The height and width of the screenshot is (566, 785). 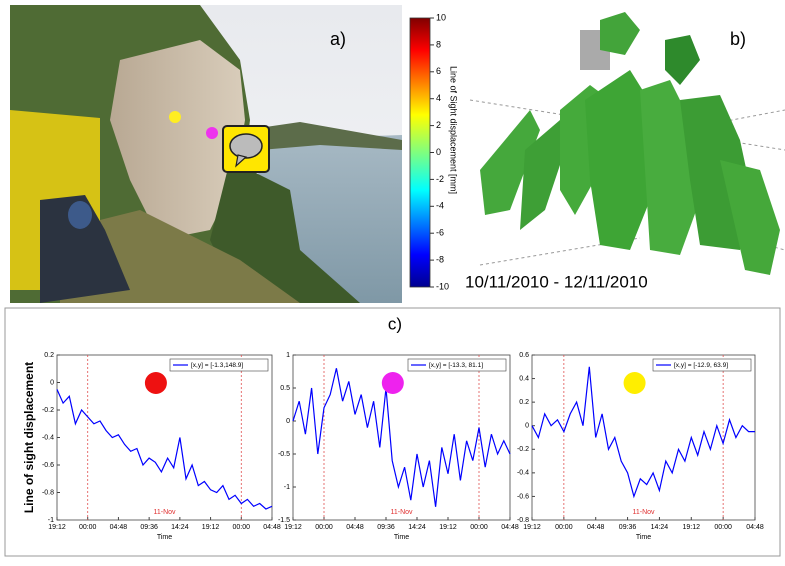 I want to click on y-tick-label: -0.5, so click(x=284, y=454).